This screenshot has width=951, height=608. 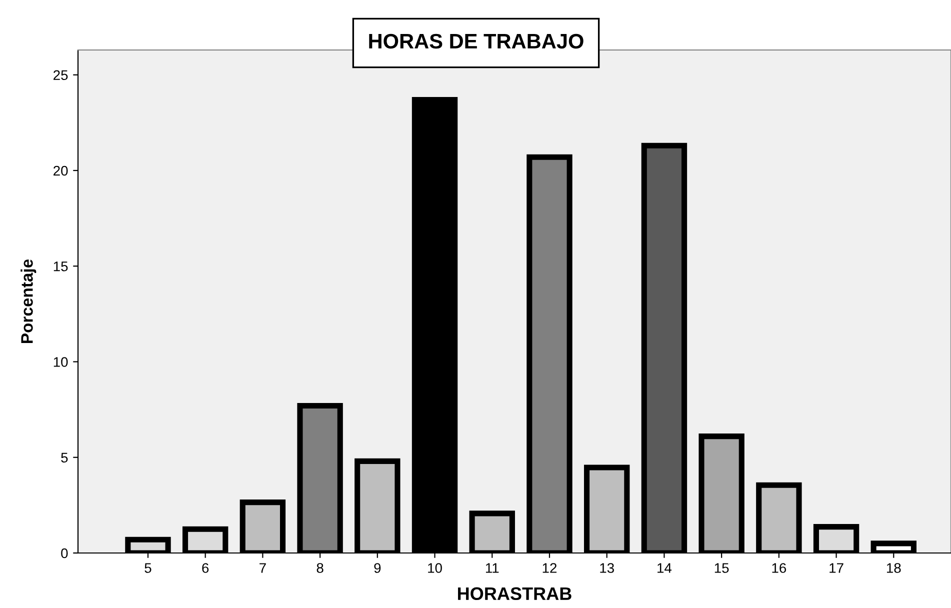 What do you see at coordinates (205, 568) in the screenshot?
I see `x-tick-label: 6` at bounding box center [205, 568].